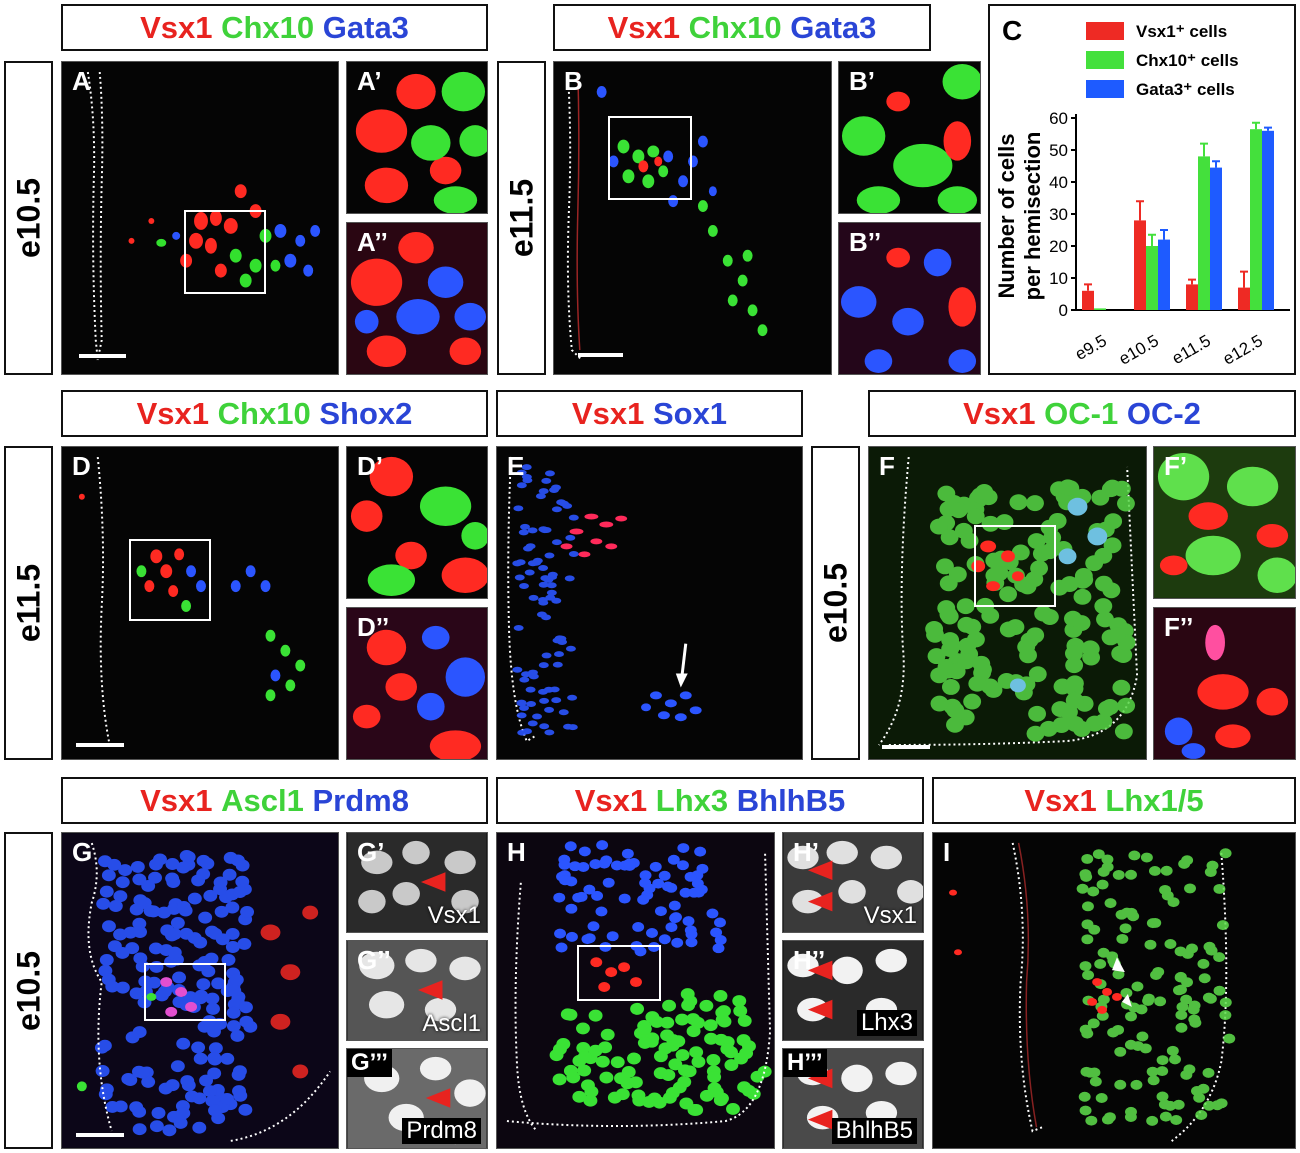 Image resolution: width=1300 pixels, height=1153 pixels. Describe the element at coordinates (82, 852) in the screenshot. I see `panel-label: G` at that location.